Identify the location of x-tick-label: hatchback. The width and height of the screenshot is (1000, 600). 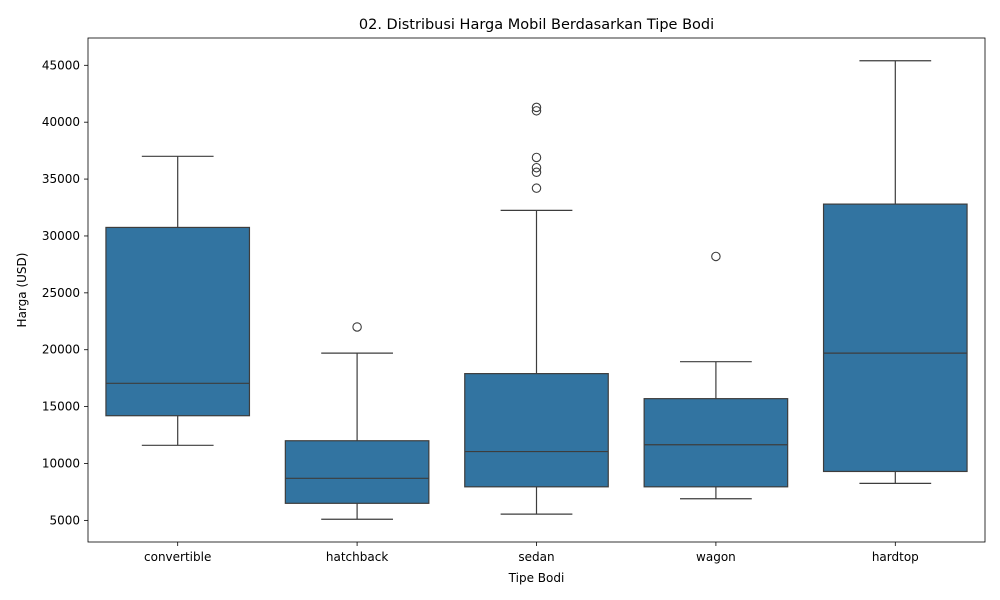
(357, 557).